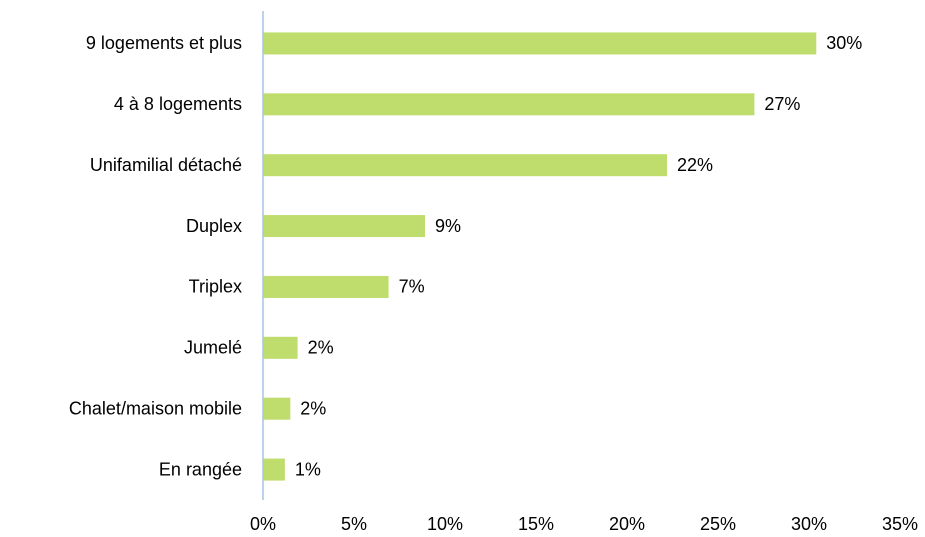 This screenshot has width=925, height=537. What do you see at coordinates (445, 524) in the screenshot?
I see `x-tick-label: 10%` at bounding box center [445, 524].